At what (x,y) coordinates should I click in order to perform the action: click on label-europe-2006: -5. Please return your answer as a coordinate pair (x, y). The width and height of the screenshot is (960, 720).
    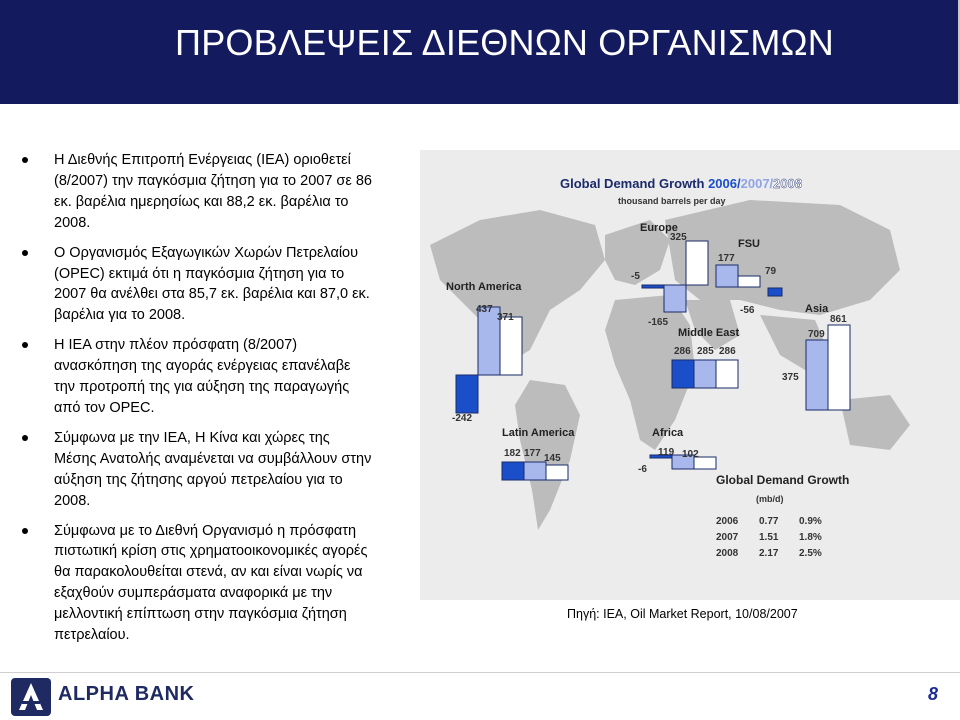
    Looking at the image, I should click on (635, 276).